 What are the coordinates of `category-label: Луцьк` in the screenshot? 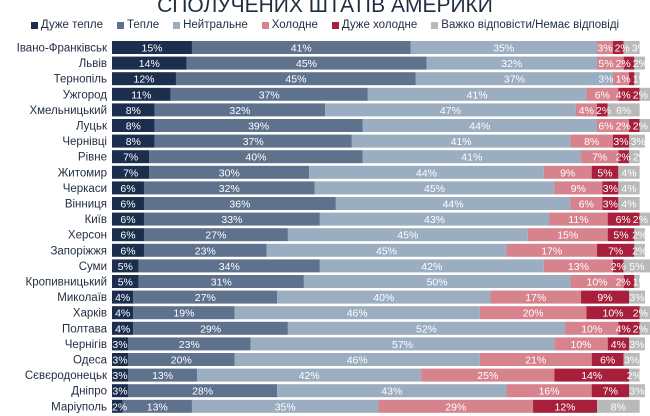 It's located at (92, 127).